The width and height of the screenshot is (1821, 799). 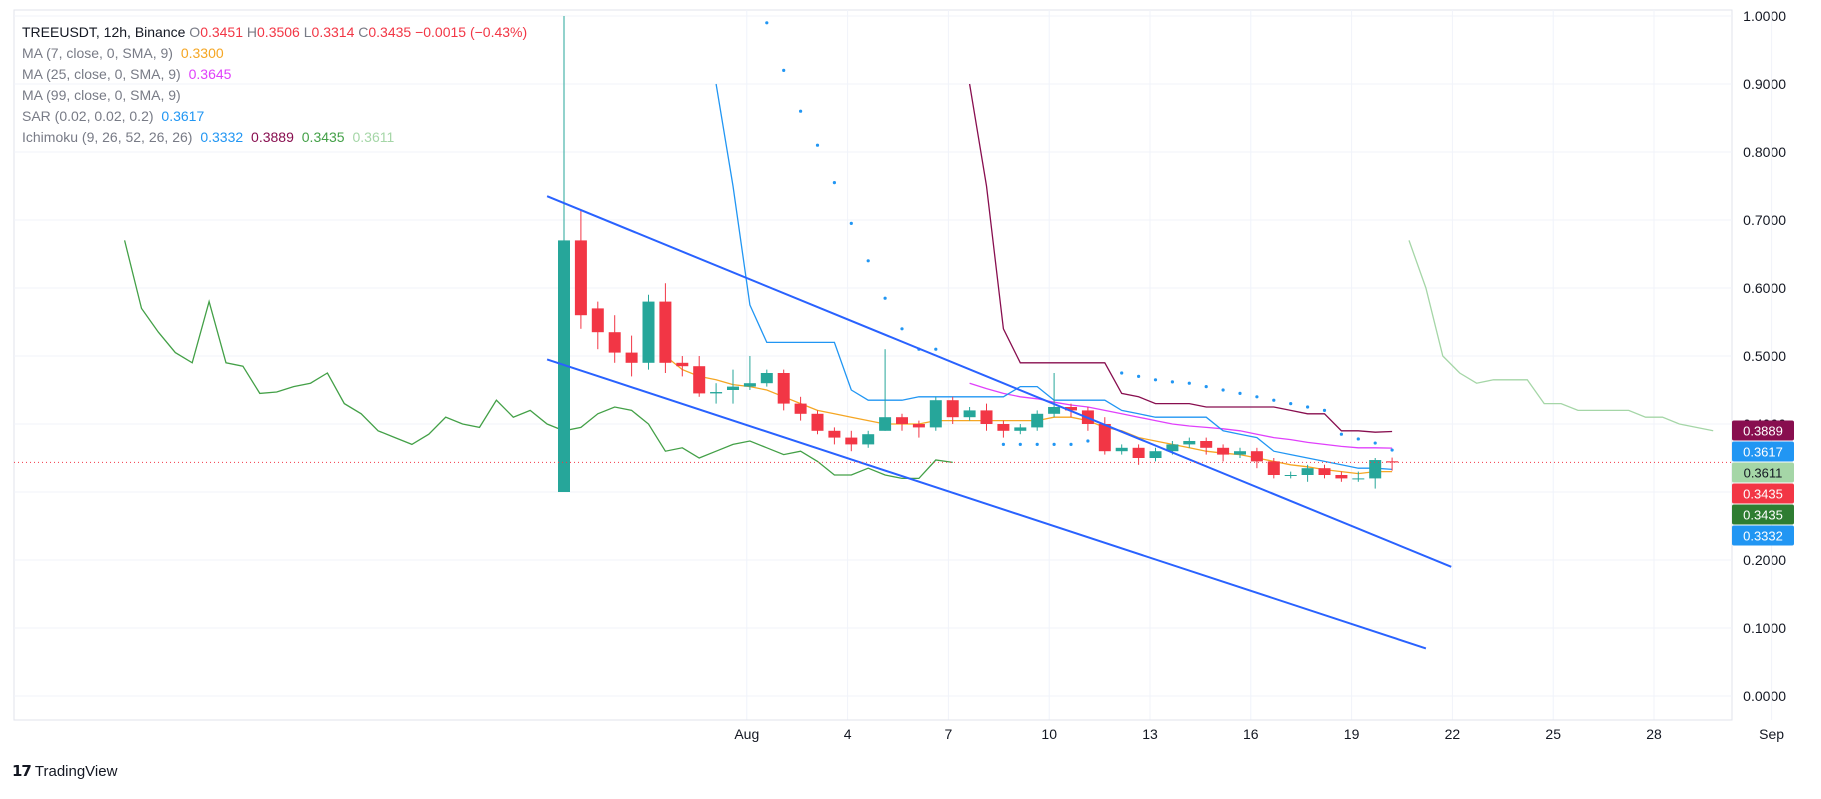 I want to click on price-label-text: 0.3332, so click(x=1763, y=536).